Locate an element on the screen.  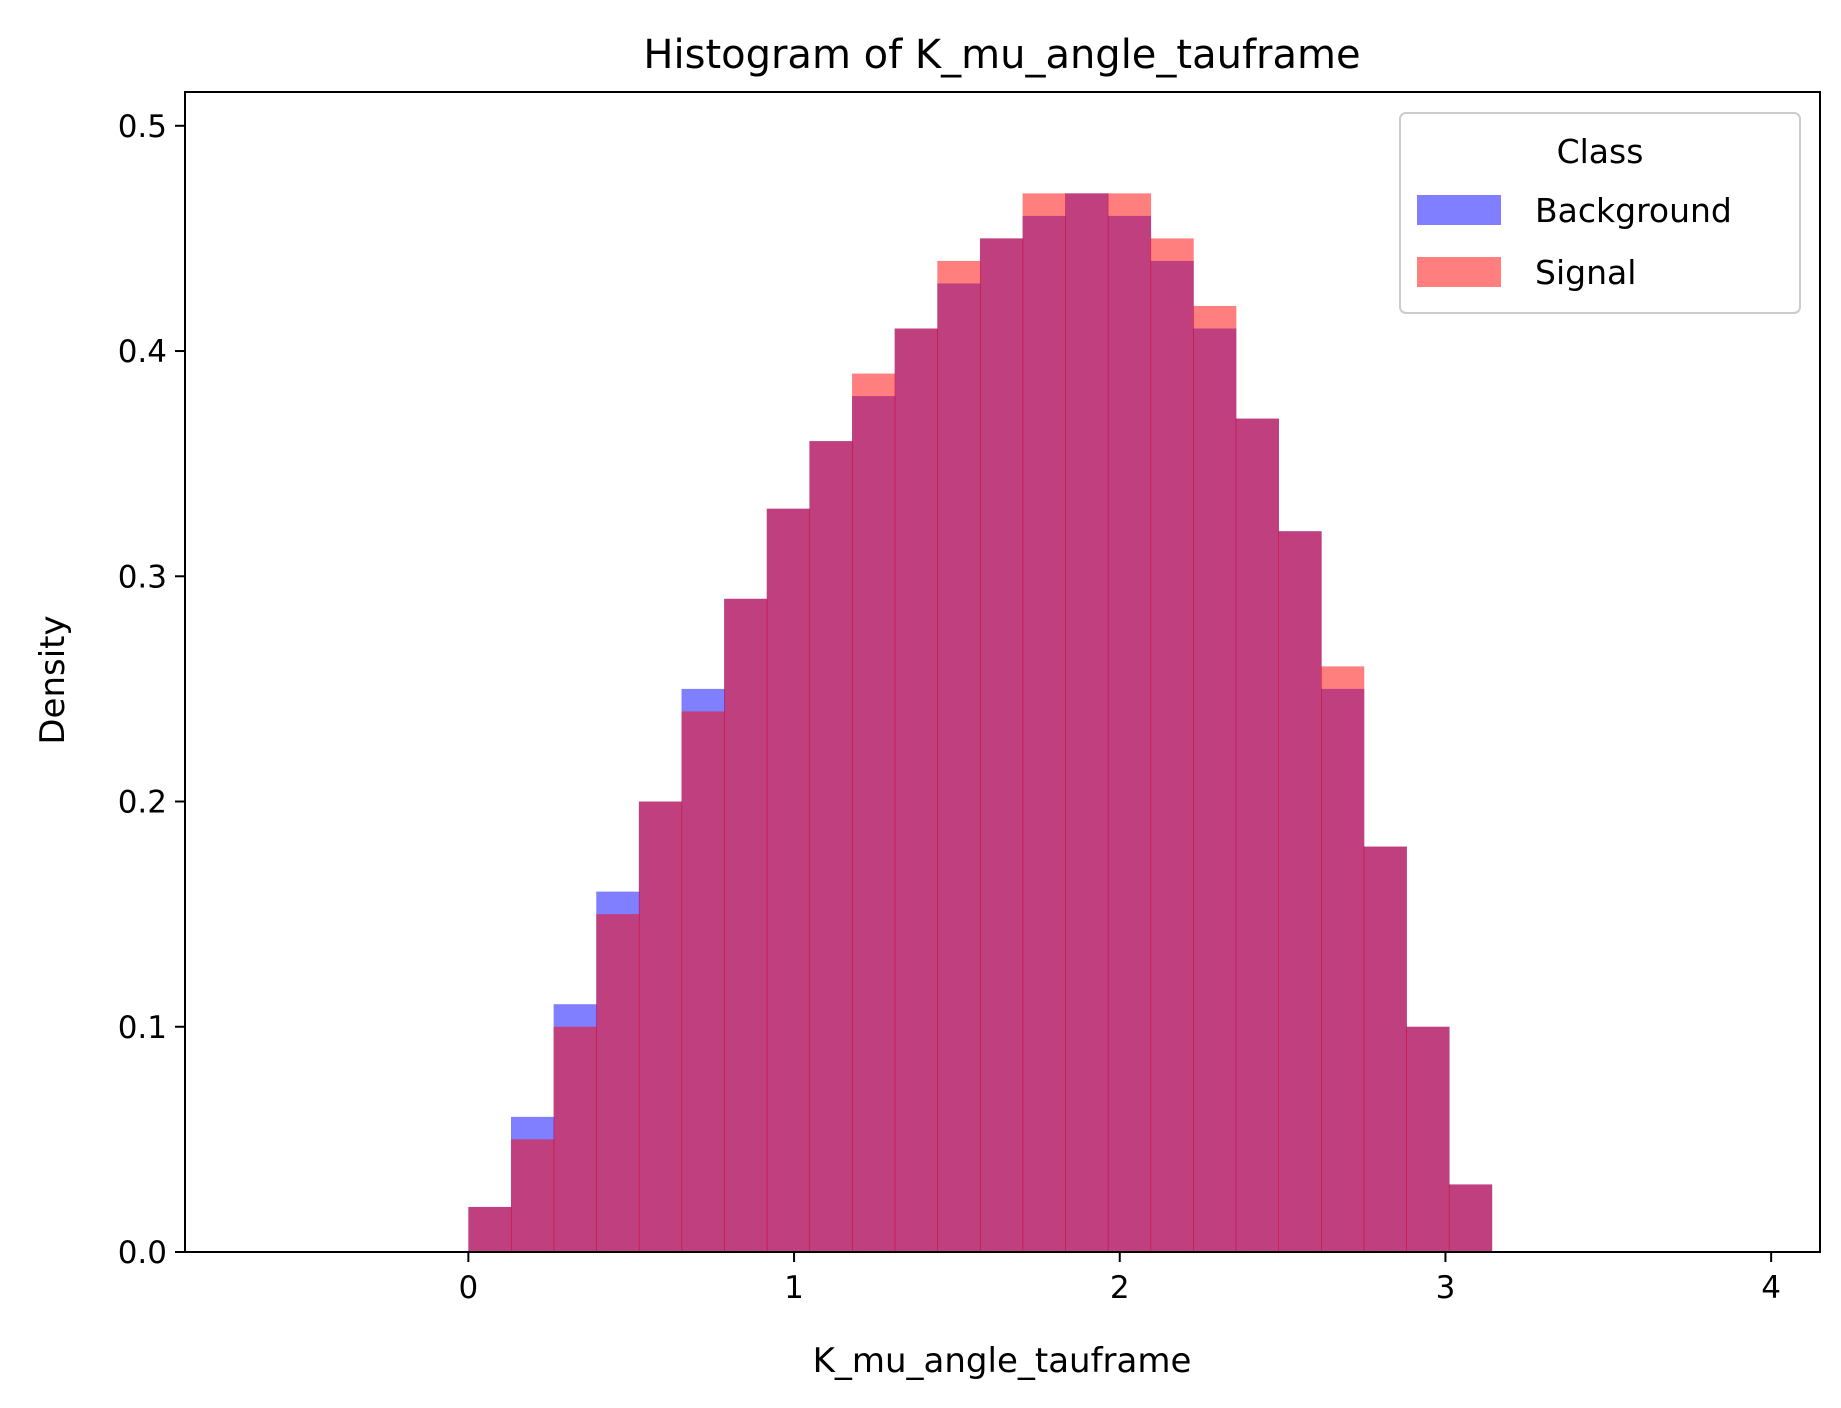
legend-label-background: Background is located at coordinates (1633, 210).